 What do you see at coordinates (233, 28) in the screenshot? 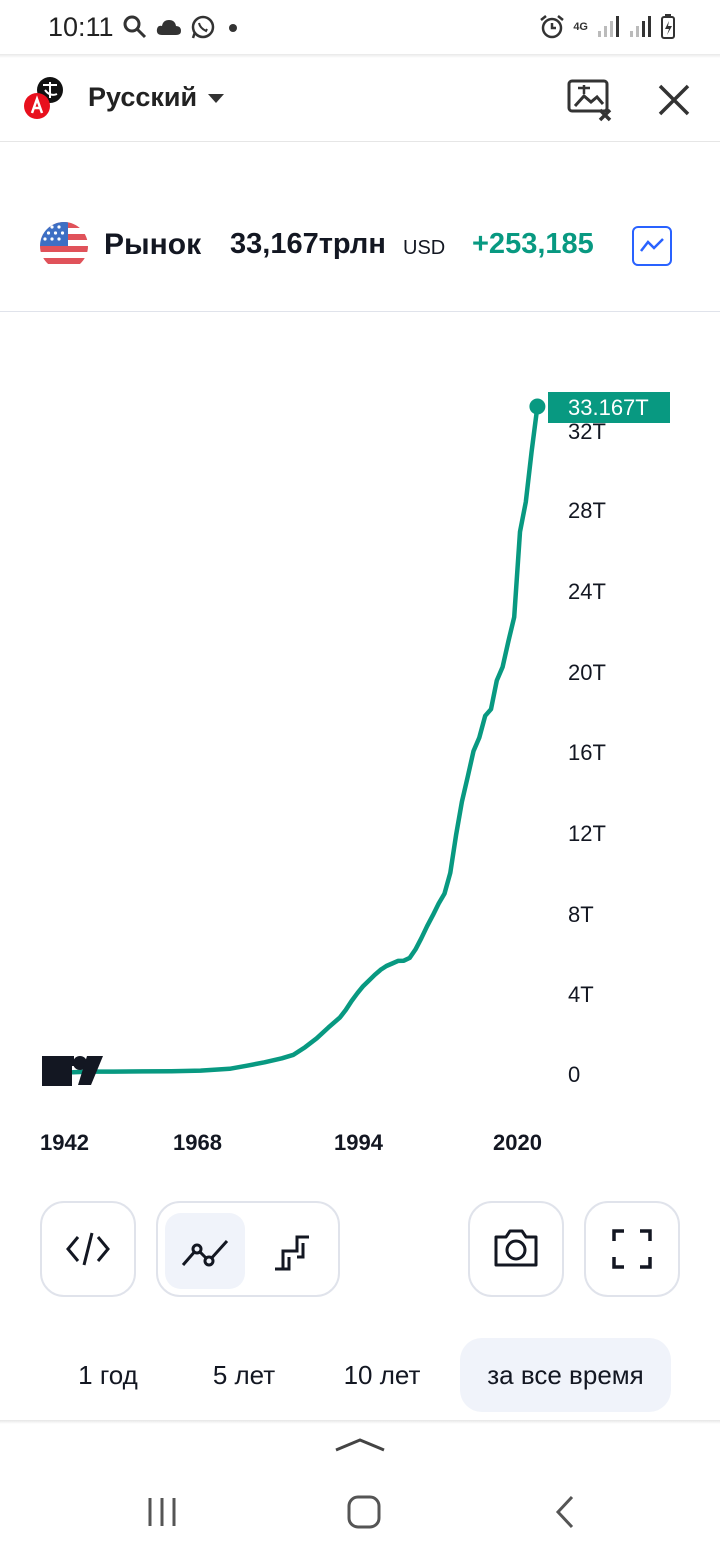
I see `dot-icon` at bounding box center [233, 28].